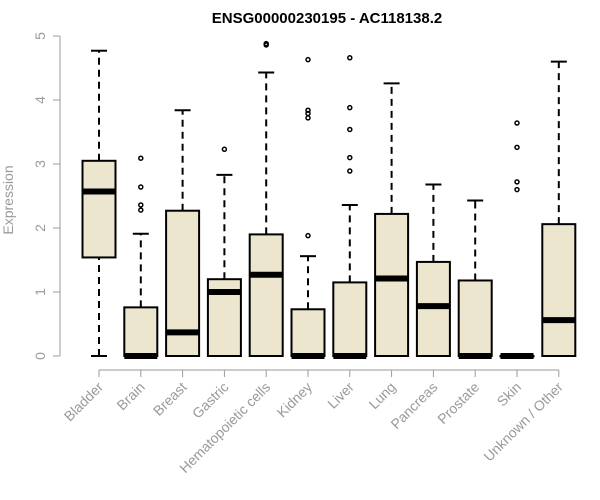 Image resolution: width=600 pixels, height=500 pixels. Describe the element at coordinates (381, 395) in the screenshot. I see `x-tick-label: Lung` at that location.